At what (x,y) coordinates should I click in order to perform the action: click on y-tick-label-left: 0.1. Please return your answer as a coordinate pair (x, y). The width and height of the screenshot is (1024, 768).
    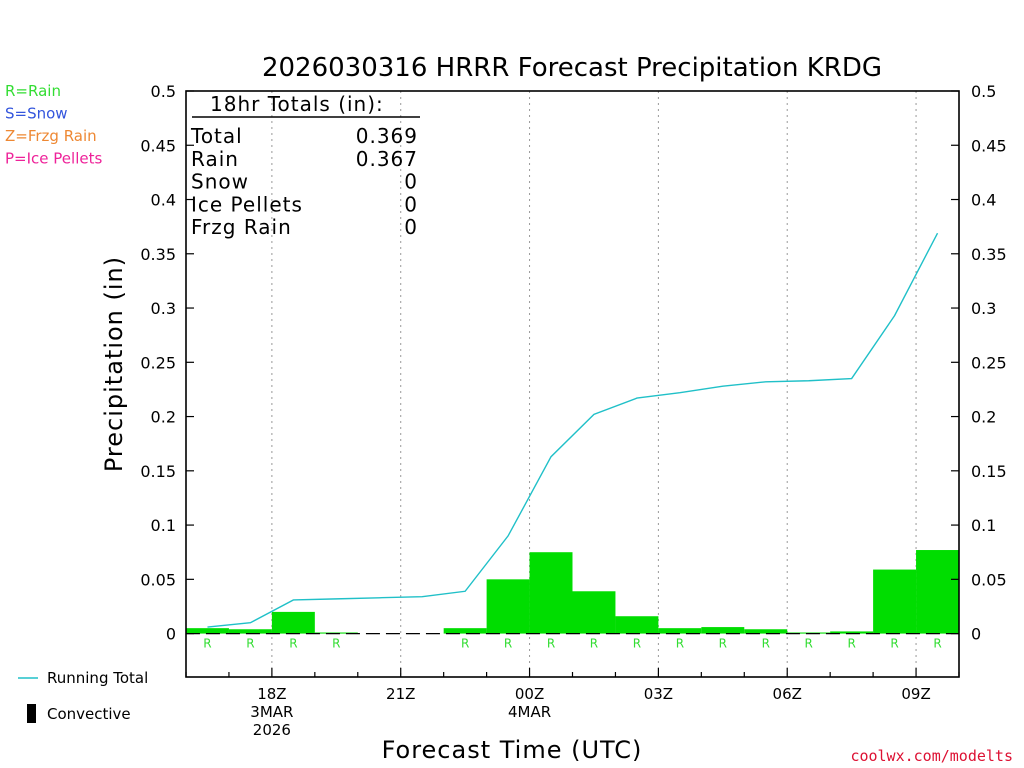
    Looking at the image, I should click on (163, 525).